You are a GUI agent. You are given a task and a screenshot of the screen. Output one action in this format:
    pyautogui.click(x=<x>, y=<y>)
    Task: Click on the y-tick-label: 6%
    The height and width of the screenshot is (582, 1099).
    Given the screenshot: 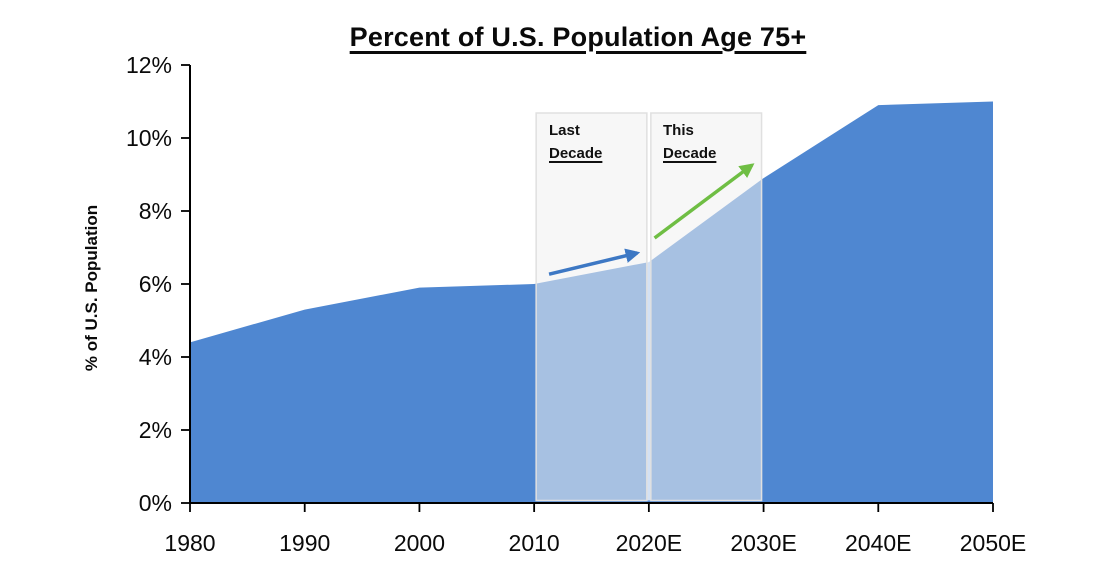 What is the action you would take?
    pyautogui.click(x=155, y=284)
    